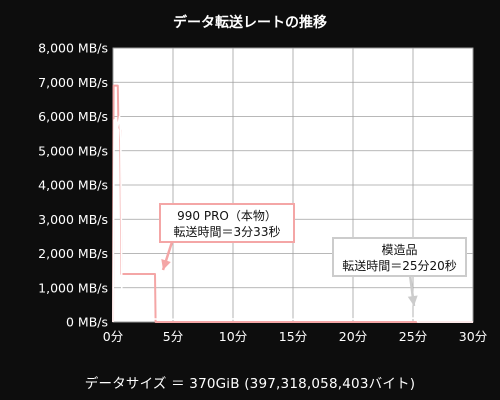 The width and height of the screenshot is (500, 400). I want to click on x-tick-label: 15分, so click(293, 336).